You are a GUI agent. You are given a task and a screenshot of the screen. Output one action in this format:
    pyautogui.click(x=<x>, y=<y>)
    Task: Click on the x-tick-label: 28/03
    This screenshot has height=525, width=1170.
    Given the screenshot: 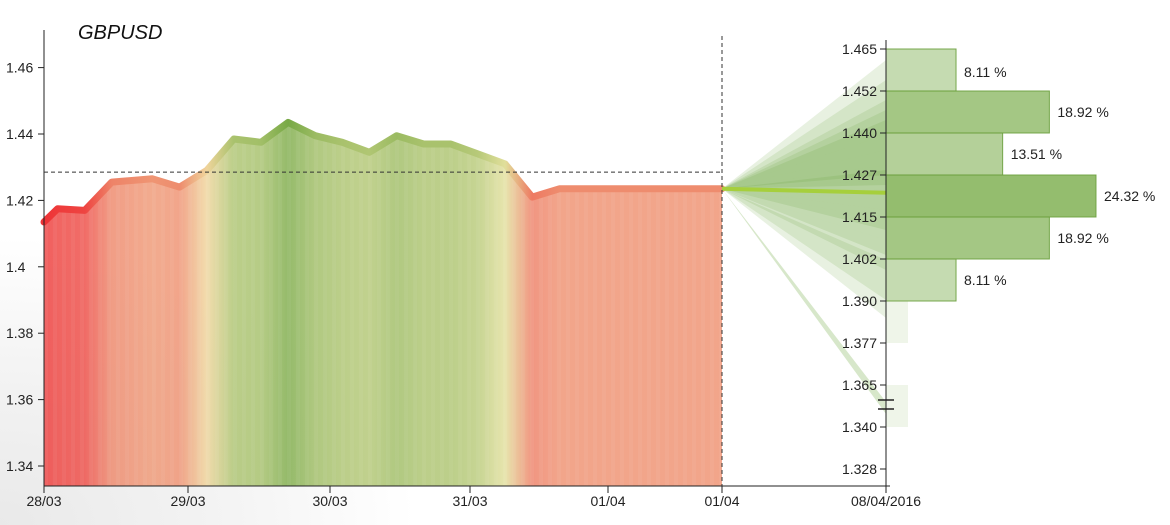 What is the action you would take?
    pyautogui.click(x=43, y=501)
    